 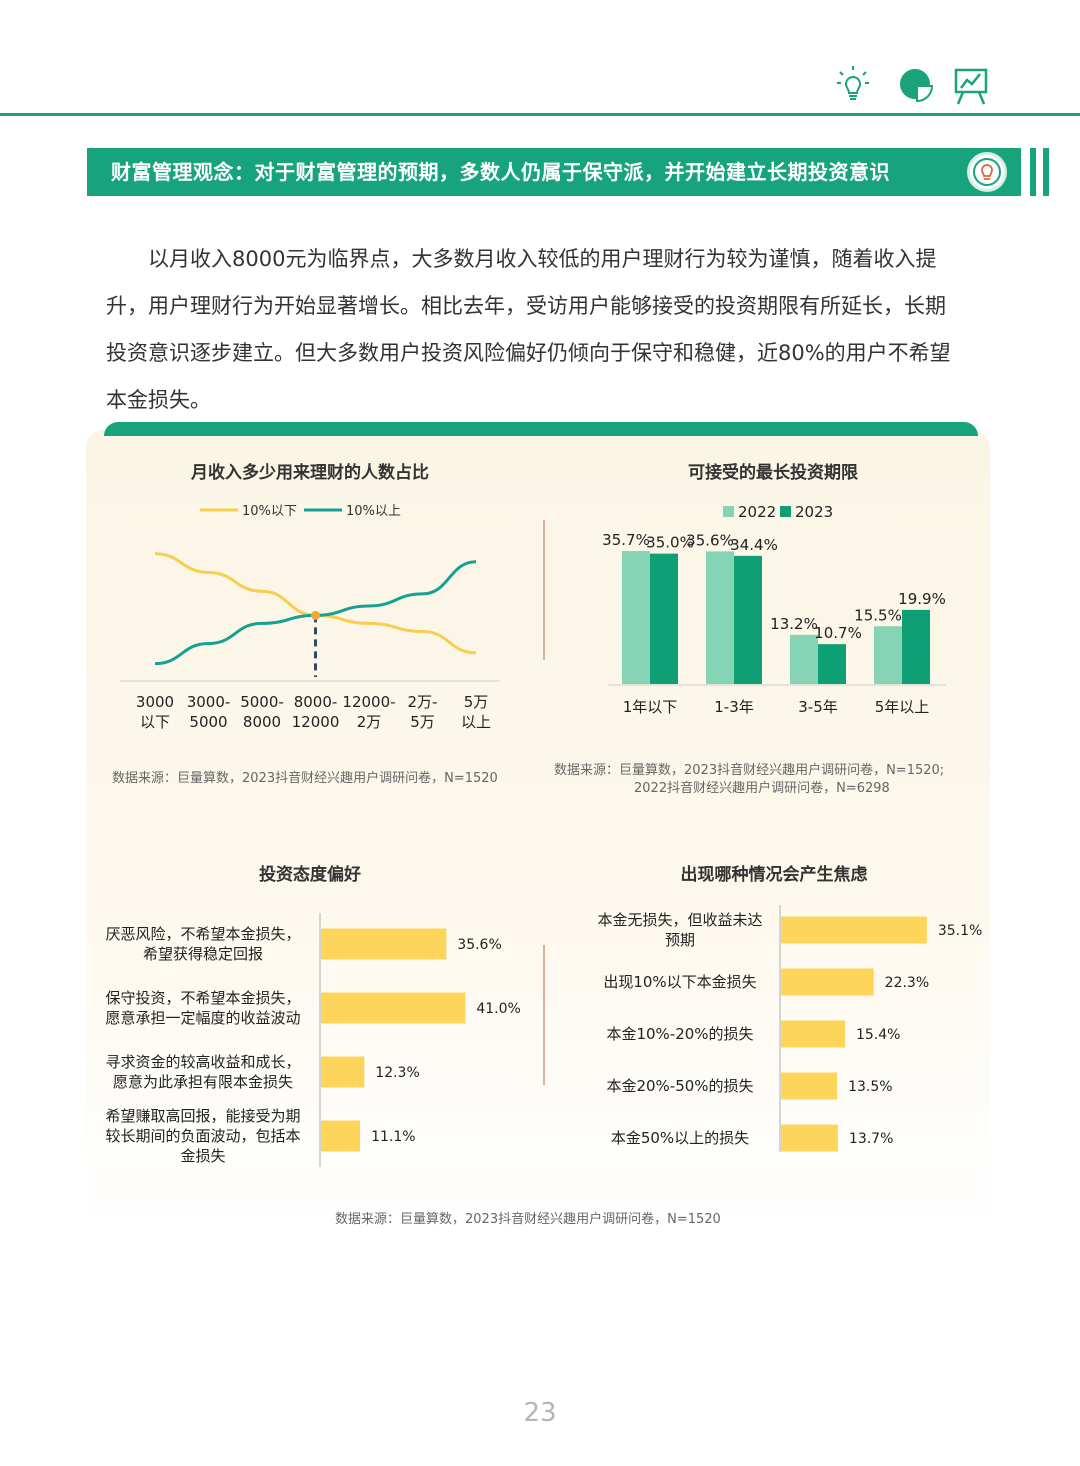 I want to click on x-tick-label: 以下, so click(x=155, y=722).